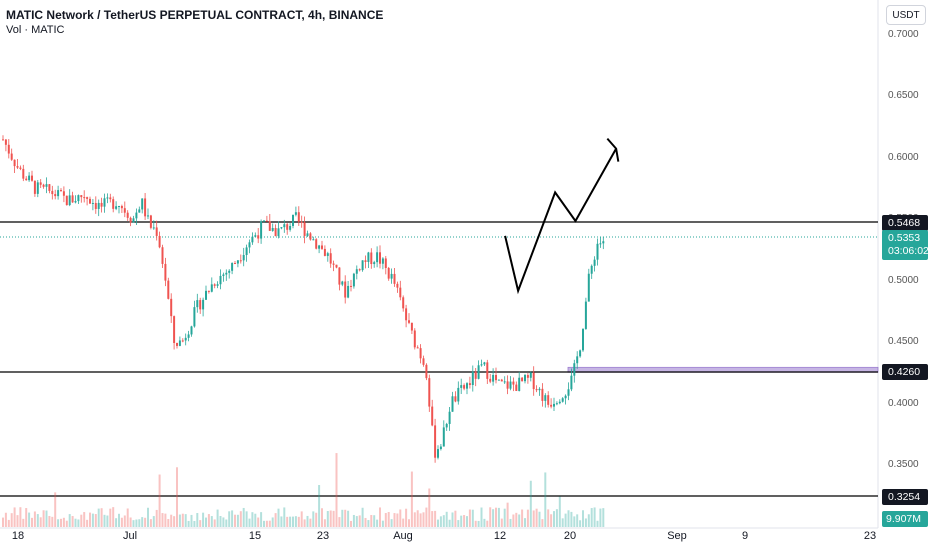 This screenshot has height=550, width=932. What do you see at coordinates (745, 536) in the screenshot?
I see `time-axis-tick: 9` at bounding box center [745, 536].